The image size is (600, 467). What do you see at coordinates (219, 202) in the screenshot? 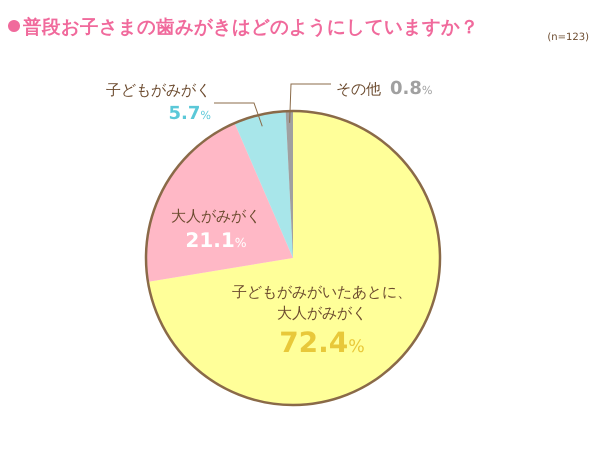
I see `pie-slice` at bounding box center [219, 202].